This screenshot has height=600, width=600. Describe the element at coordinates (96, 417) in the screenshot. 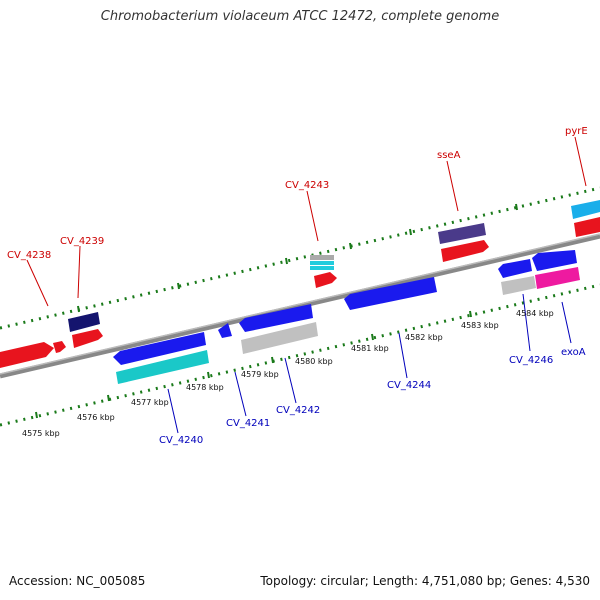

I see `kbp-label: 4576 kbp` at that location.